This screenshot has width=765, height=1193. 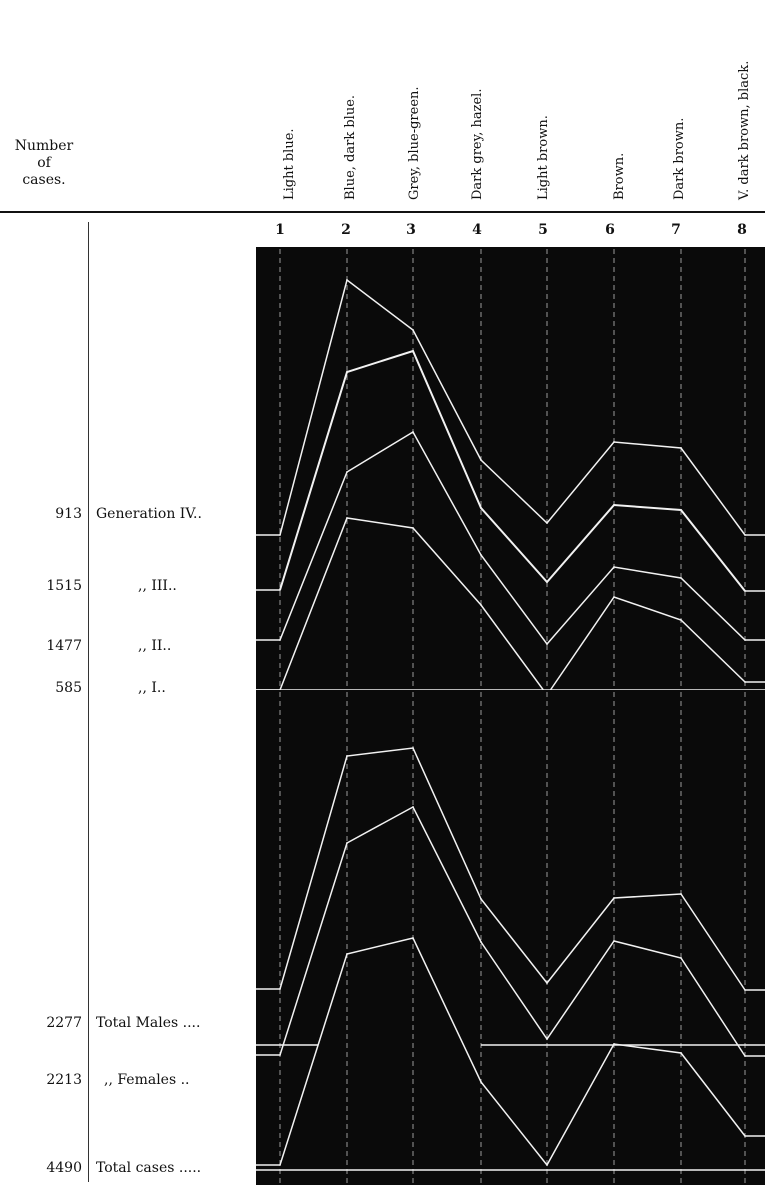 I want to click on number-of-cases-header: Number of cases., so click(x=44, y=163).